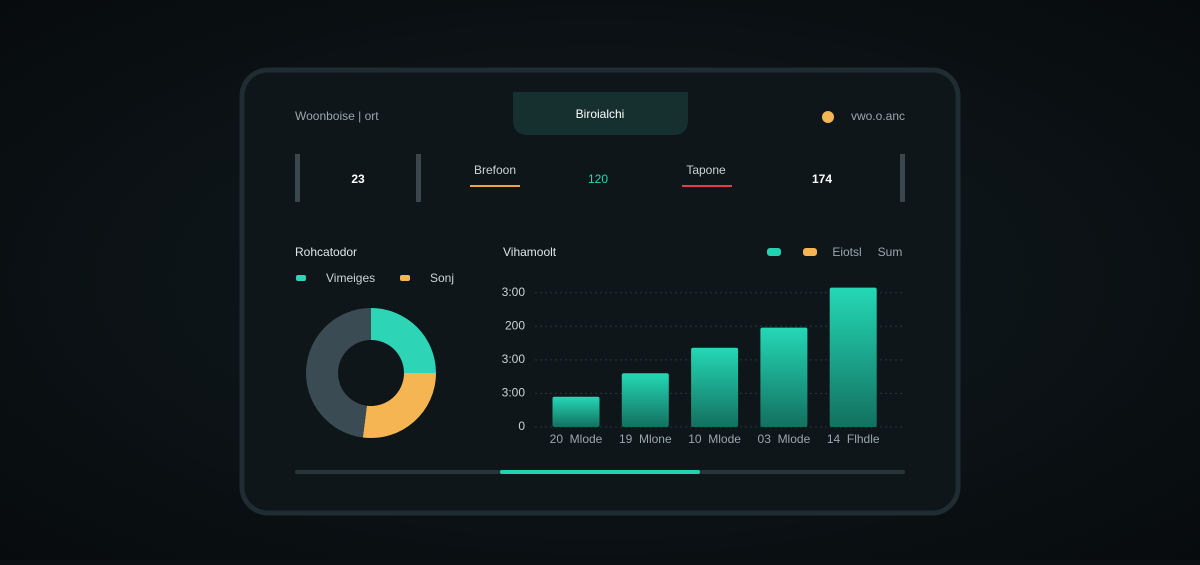  I want to click on x-tick-label: 03 Mlode, so click(784, 439).